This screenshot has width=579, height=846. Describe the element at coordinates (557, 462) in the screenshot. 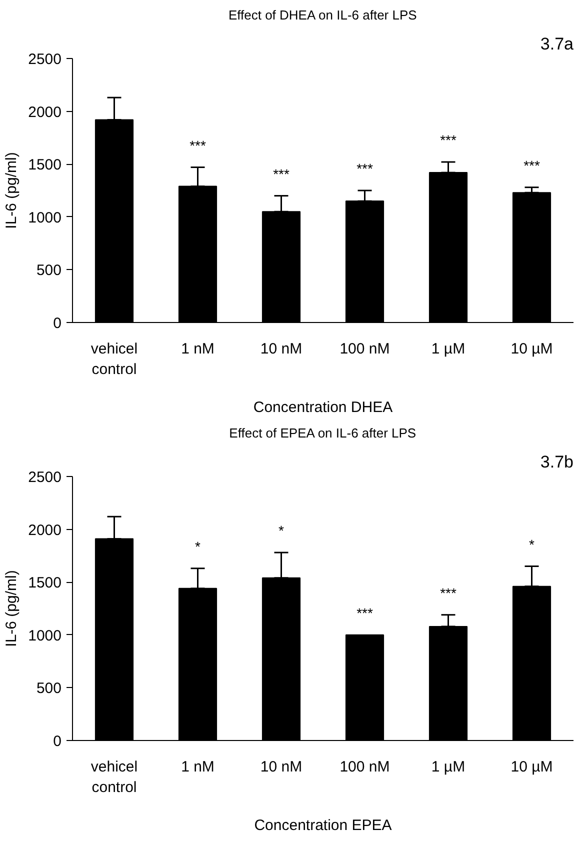

I see `text: 3.7b` at that location.